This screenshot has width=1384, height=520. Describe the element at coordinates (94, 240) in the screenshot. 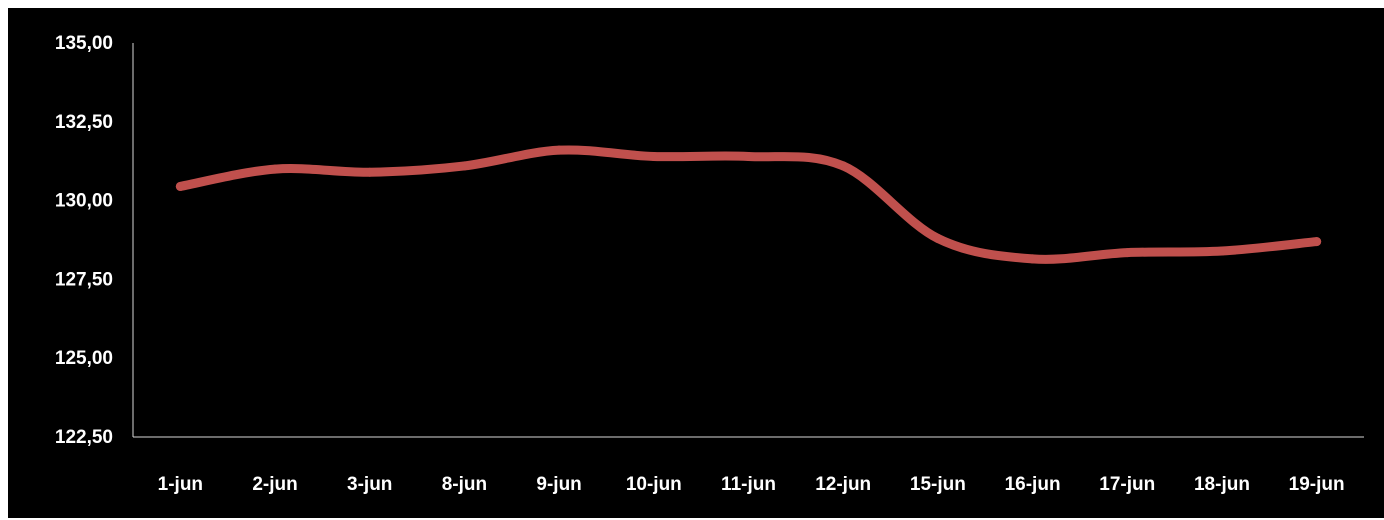

I see `y-axis: 122,50 125,00 127,50 130,00 132,50 135,00` at that location.